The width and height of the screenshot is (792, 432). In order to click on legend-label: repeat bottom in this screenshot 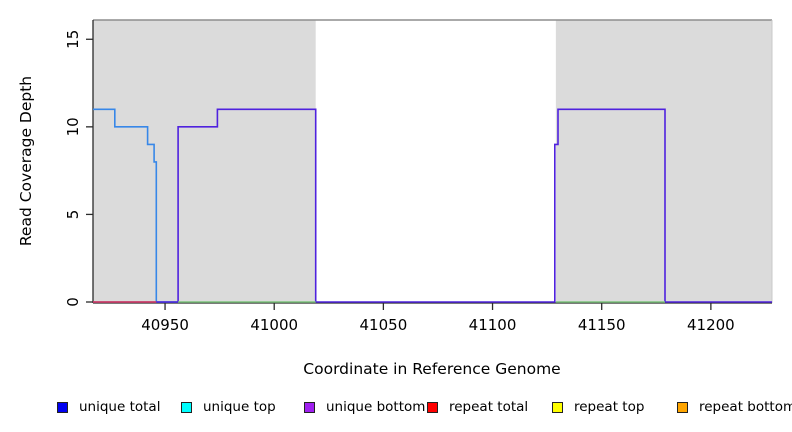, I will do `click(745, 407)`.